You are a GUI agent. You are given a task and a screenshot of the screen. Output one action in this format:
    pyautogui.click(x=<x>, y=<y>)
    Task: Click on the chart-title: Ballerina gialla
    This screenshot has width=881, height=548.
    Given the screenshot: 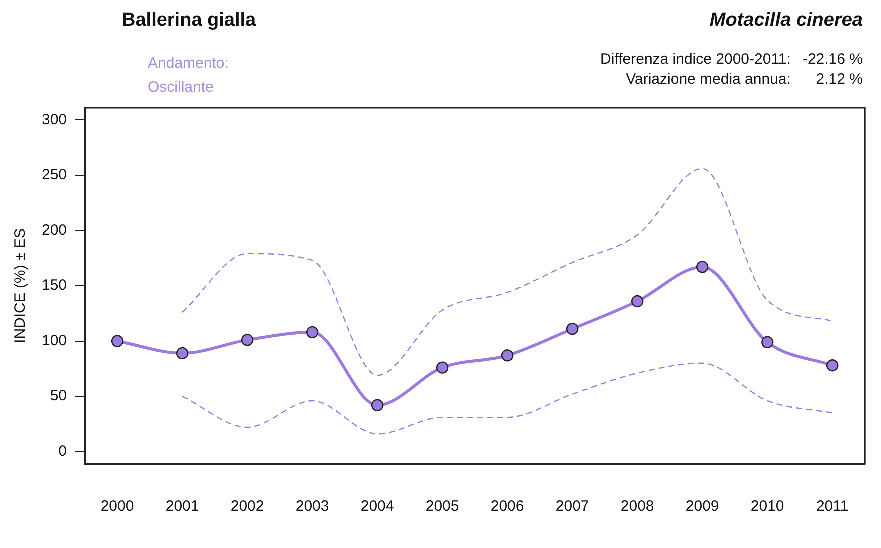 What is the action you would take?
    pyautogui.click(x=189, y=21)
    